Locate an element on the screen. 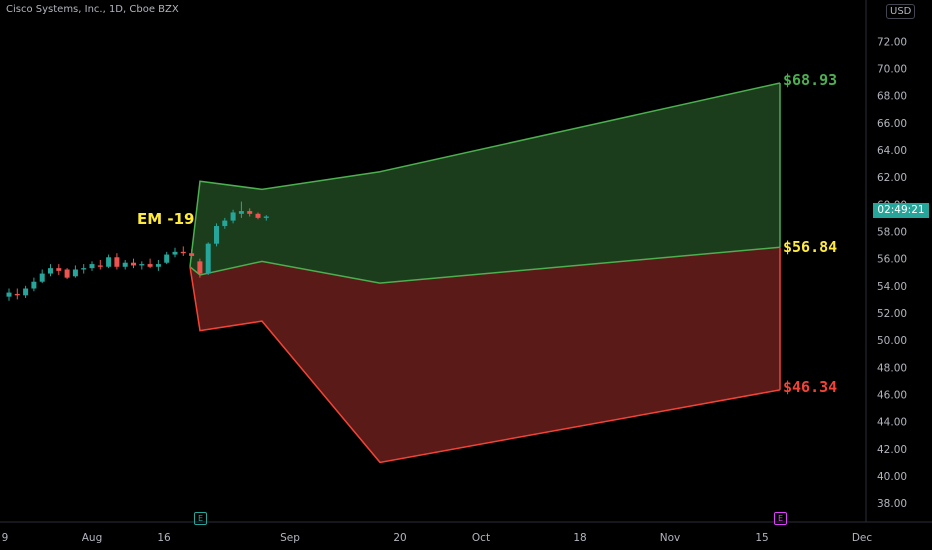  y-tick-label: 64.00 is located at coordinates (892, 151).